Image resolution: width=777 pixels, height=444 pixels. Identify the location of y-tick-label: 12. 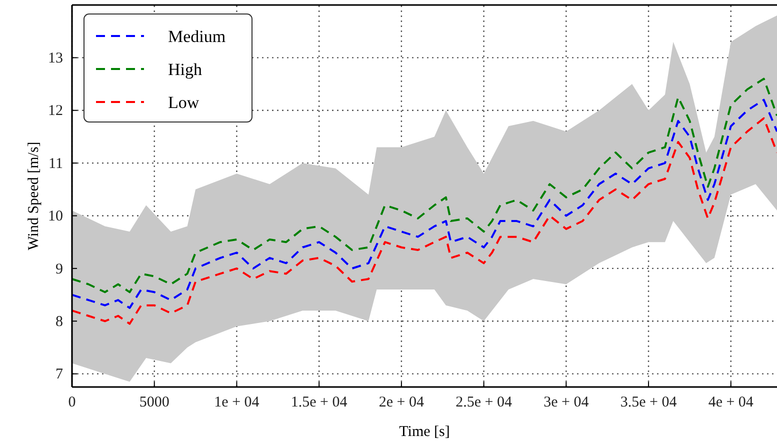
(55, 111).